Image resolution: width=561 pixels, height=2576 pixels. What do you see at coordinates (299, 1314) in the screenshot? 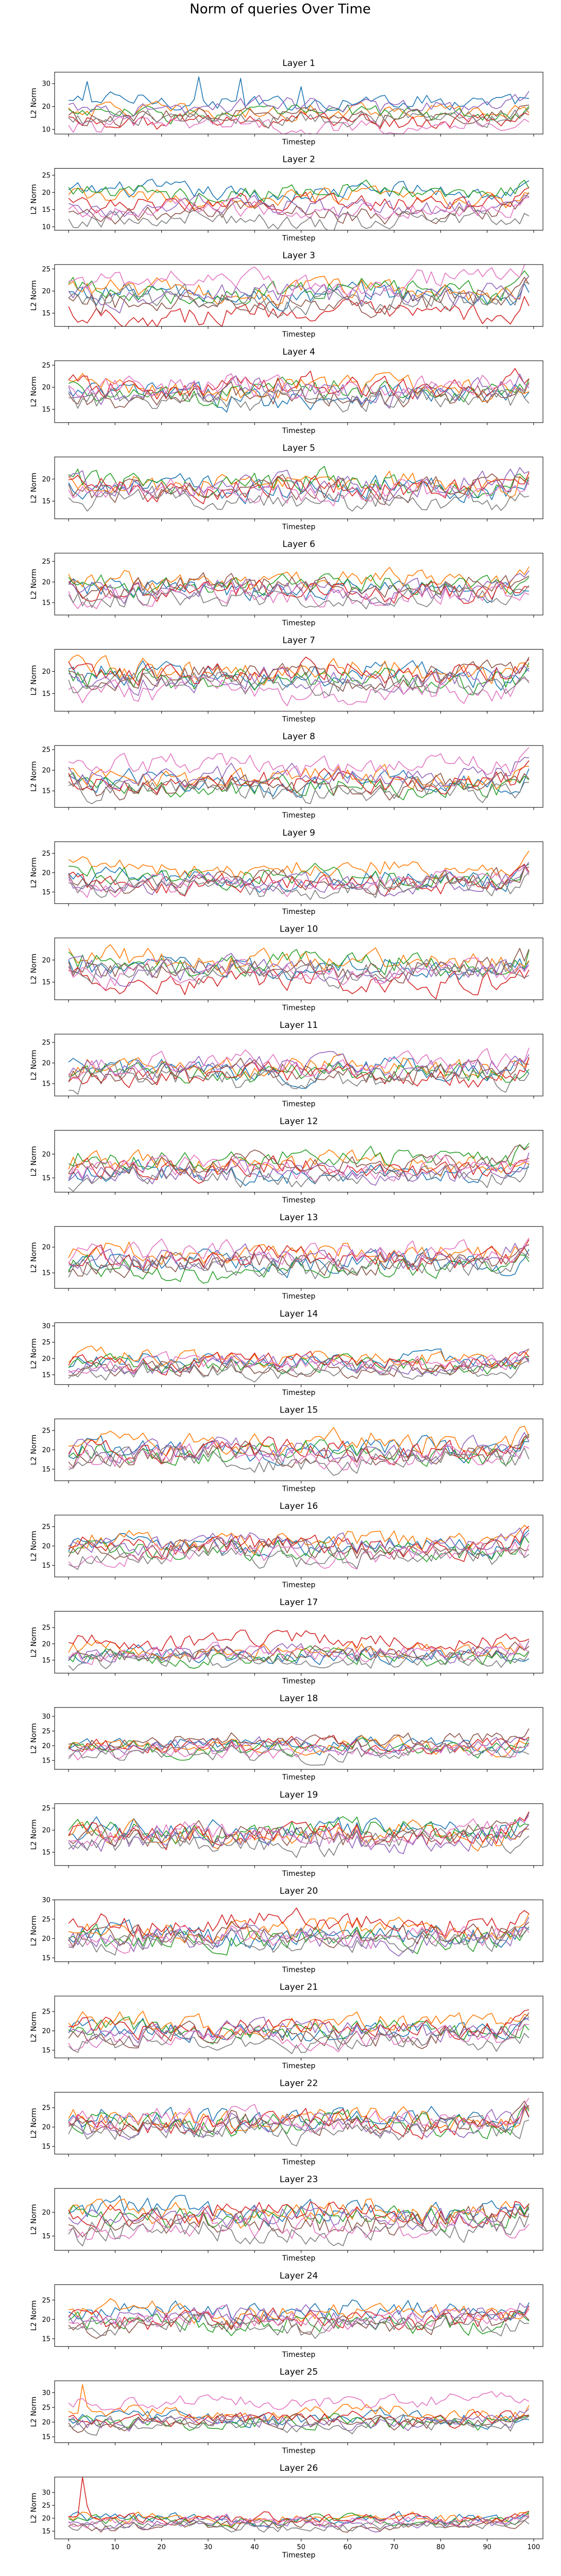
I see `panel-title: Layer 14` at bounding box center [299, 1314].